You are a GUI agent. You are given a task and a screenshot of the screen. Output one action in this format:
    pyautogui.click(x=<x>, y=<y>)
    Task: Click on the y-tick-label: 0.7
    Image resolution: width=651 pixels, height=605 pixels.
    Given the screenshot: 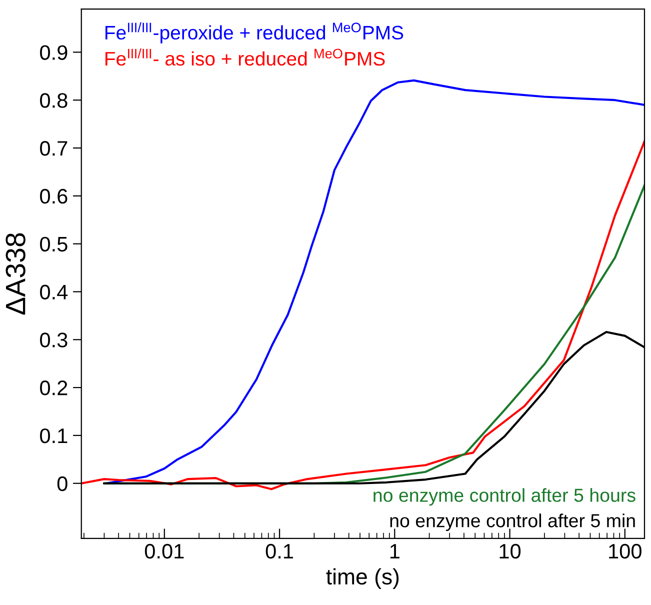 What is the action you would take?
    pyautogui.click(x=54, y=148)
    